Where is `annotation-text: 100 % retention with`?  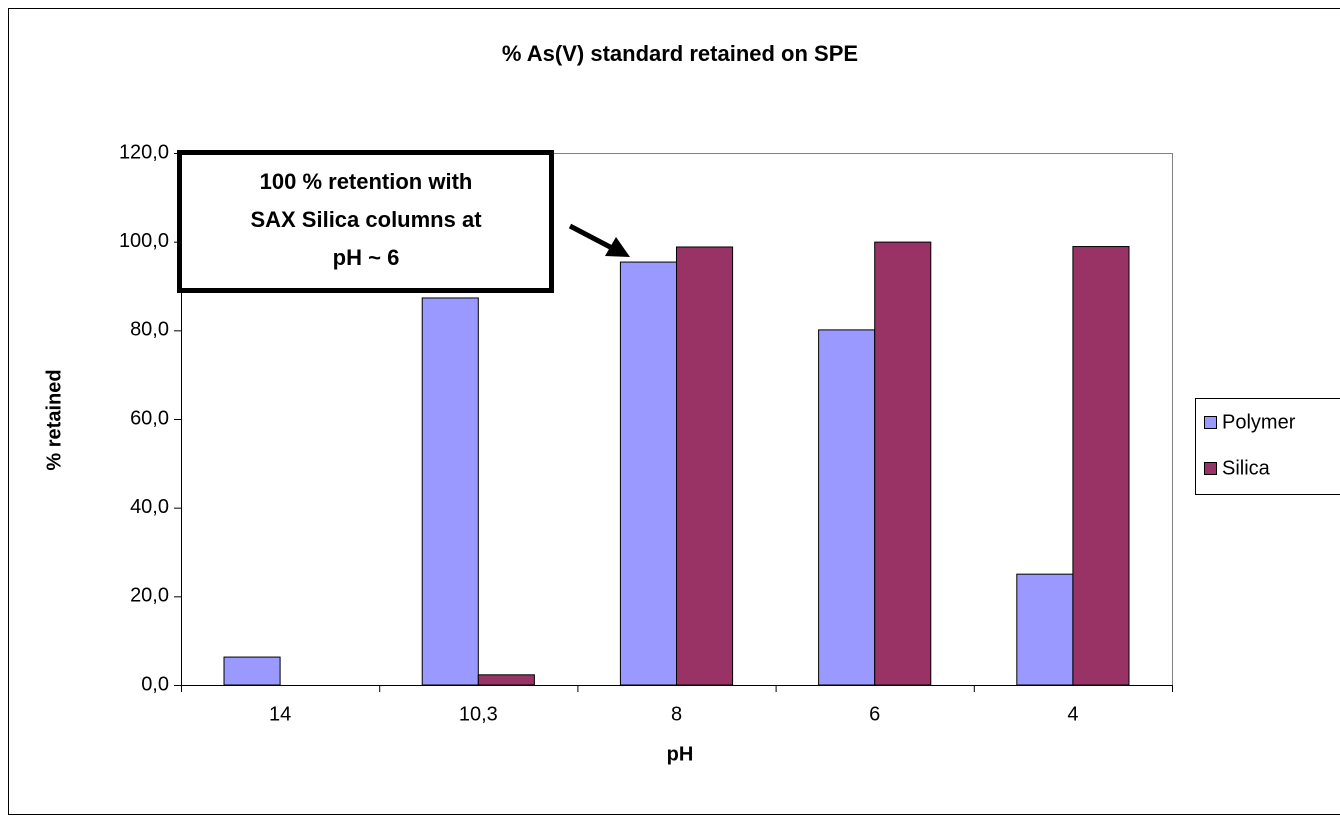
annotation-text: 100 % retention with is located at coordinates (366, 181).